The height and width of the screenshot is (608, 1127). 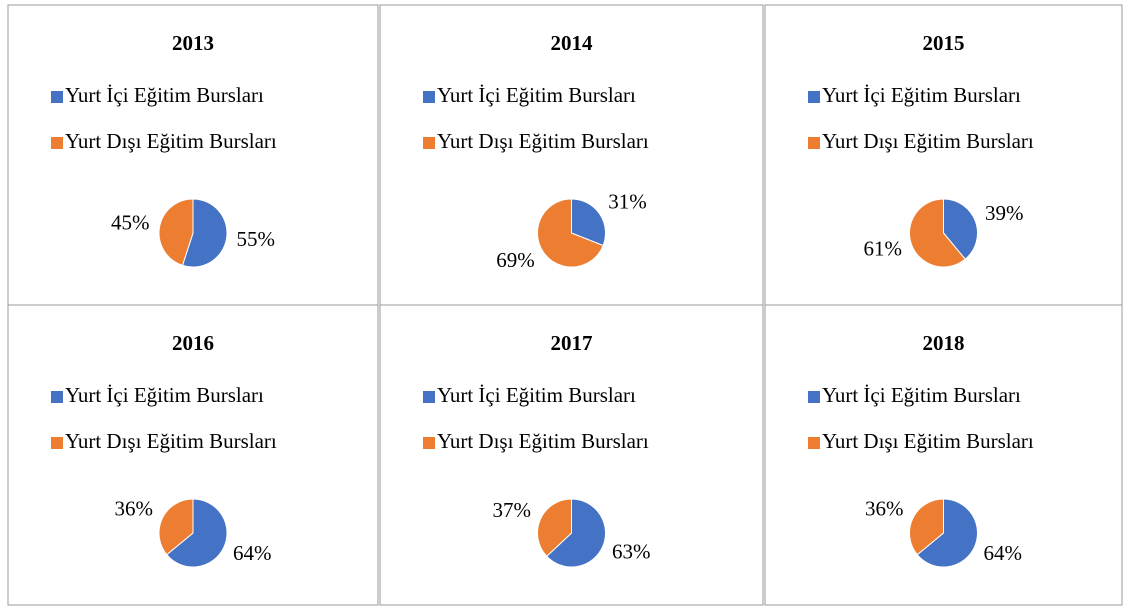 I want to click on data-label: 69%, so click(x=515, y=260).